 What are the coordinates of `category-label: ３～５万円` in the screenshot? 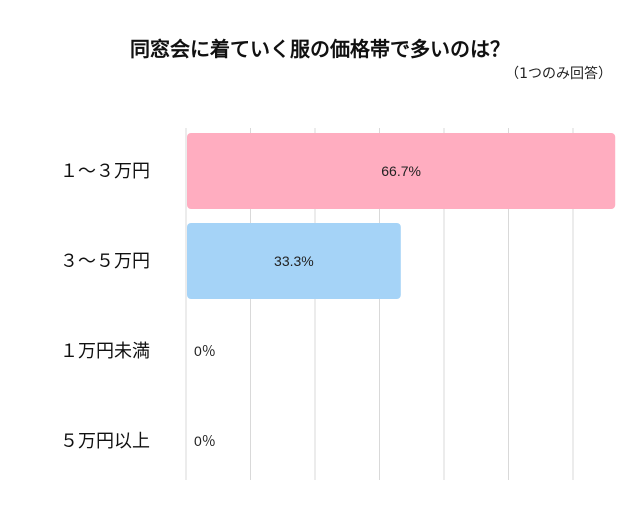 It's located at (105, 261).